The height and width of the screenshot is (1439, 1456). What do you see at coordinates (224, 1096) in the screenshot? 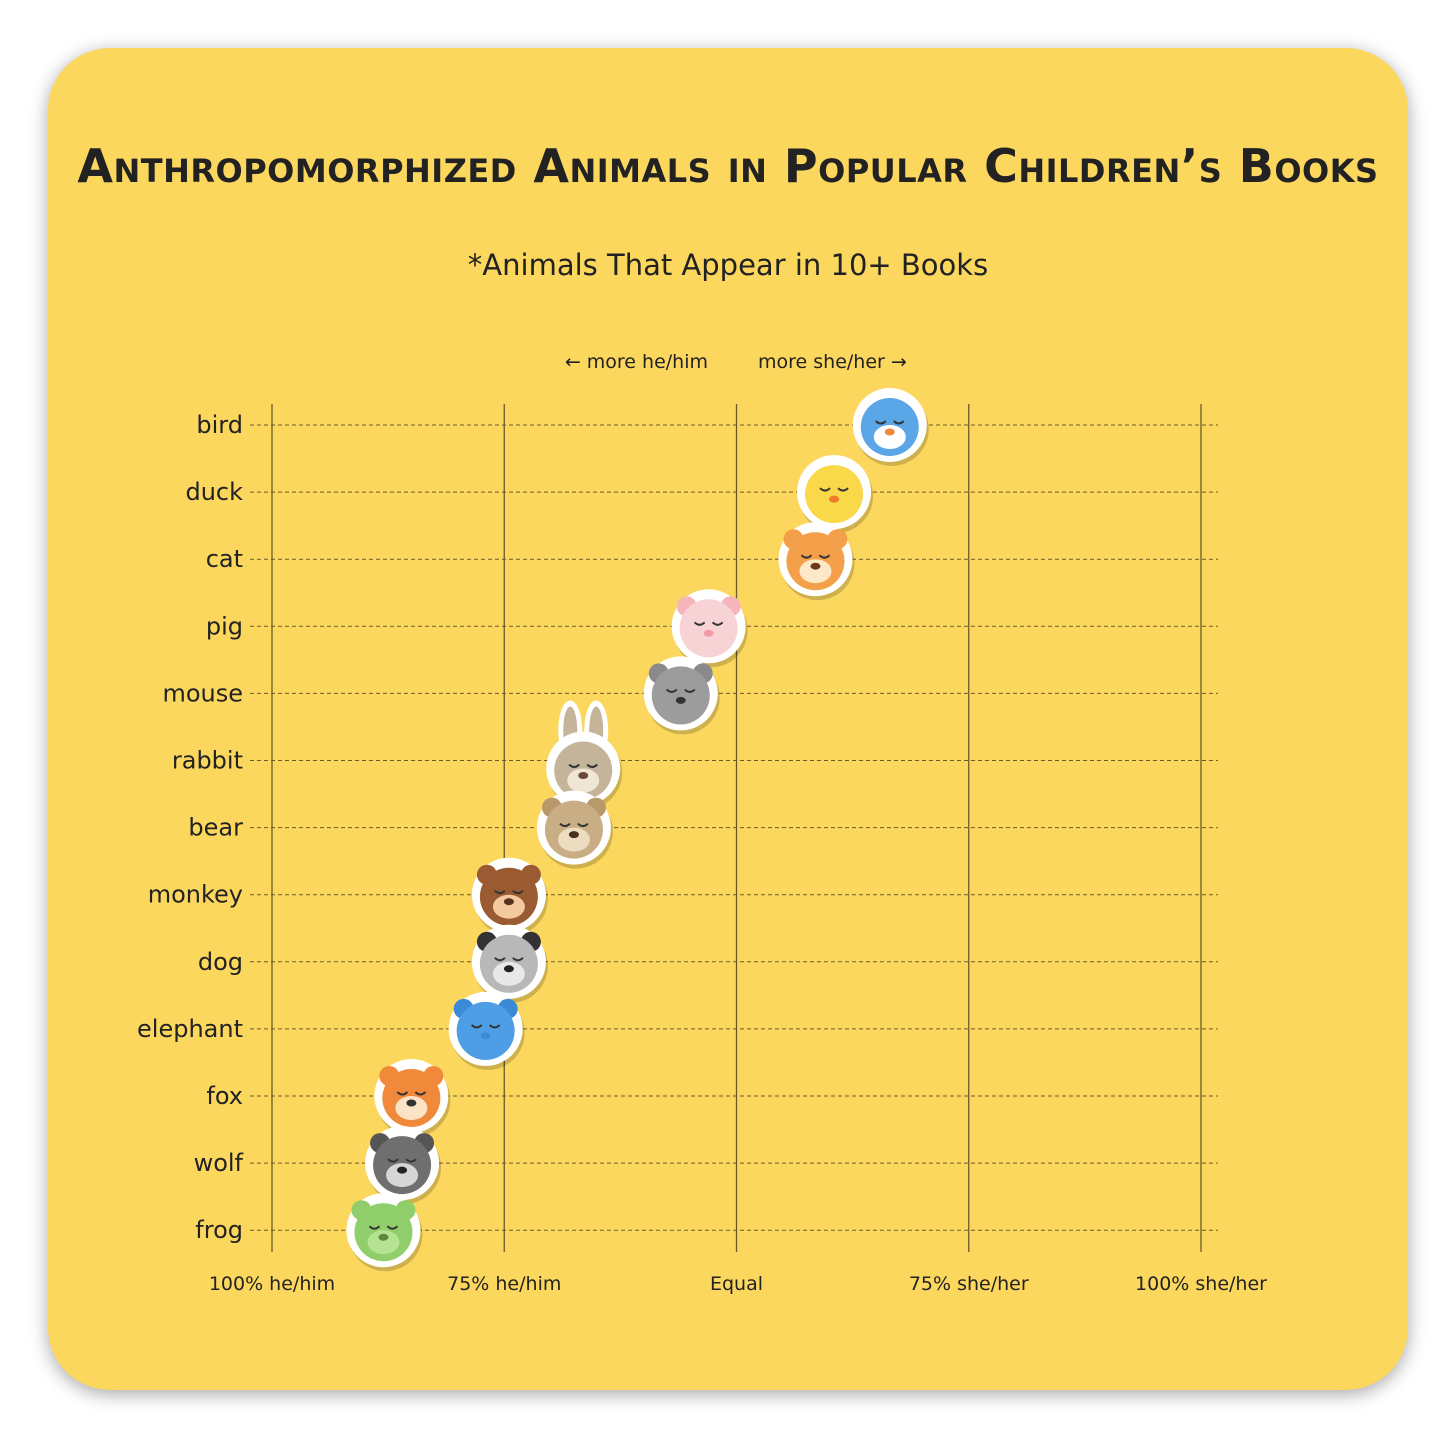
I see `row-label-fox: fox` at bounding box center [224, 1096].